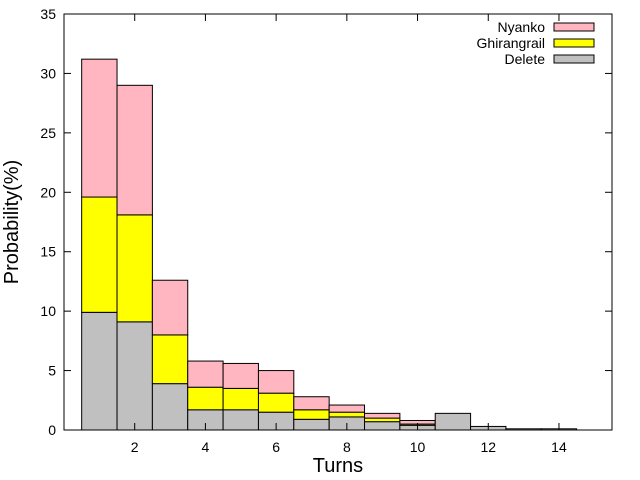 Image resolution: width=640 pixels, height=480 pixels. What do you see at coordinates (338, 466) in the screenshot?
I see `x-axis-title: Turns` at bounding box center [338, 466].